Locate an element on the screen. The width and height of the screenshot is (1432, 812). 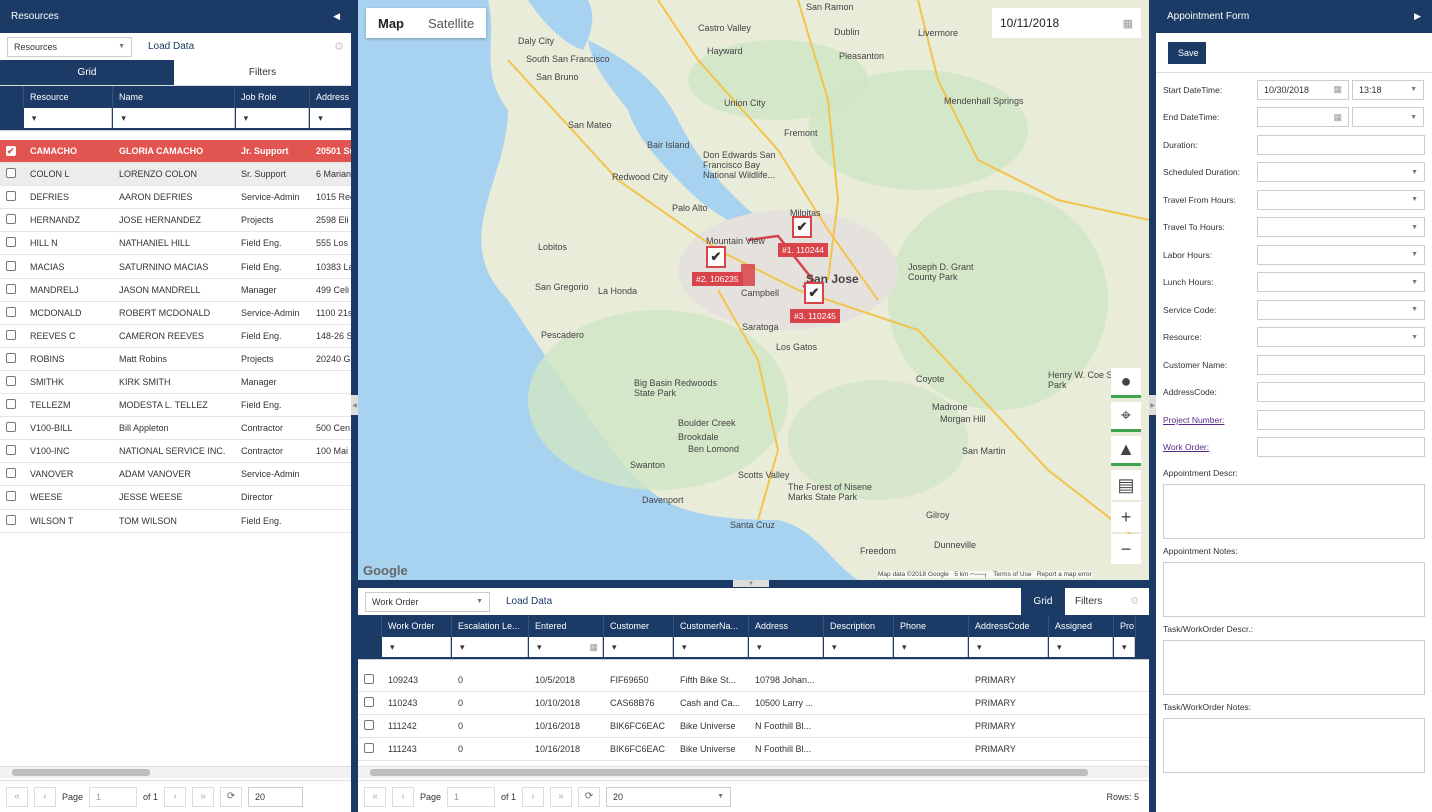
workorder-load-data-button: Load Data is located at coordinates (529, 601).